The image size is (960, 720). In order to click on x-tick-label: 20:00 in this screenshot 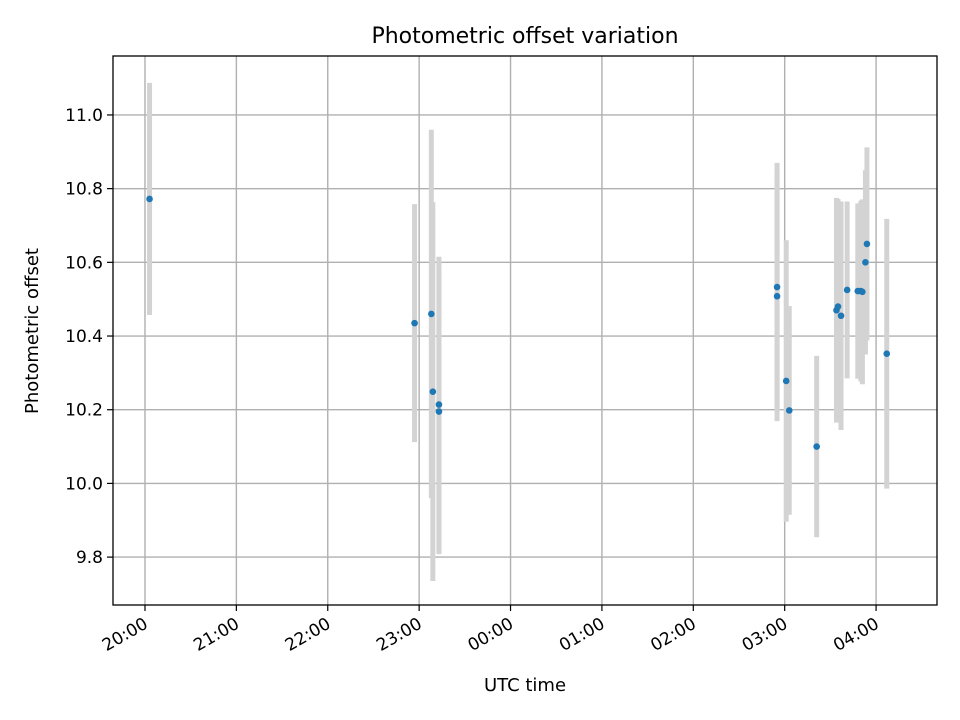, I will do `click(125, 635)`.